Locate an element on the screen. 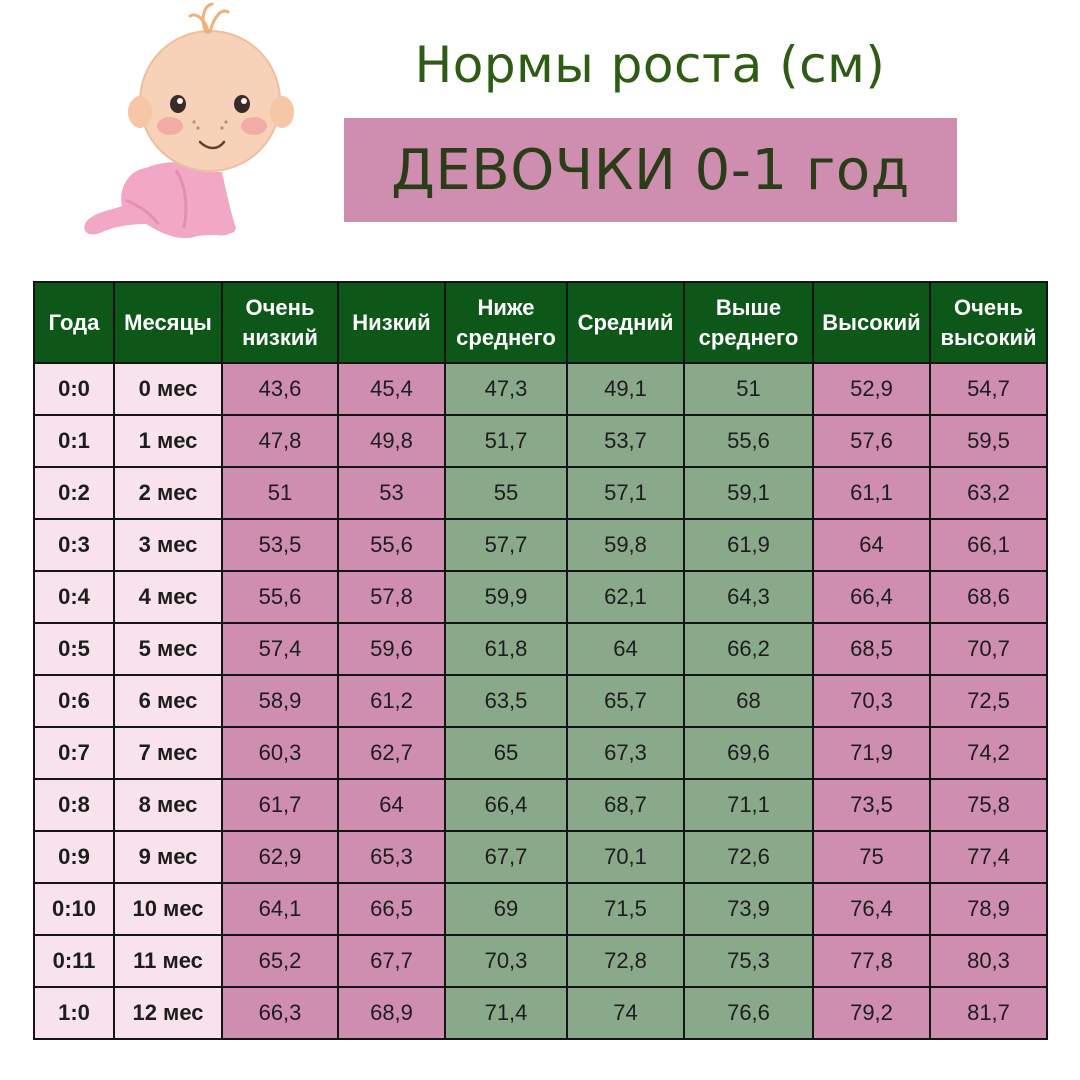 The width and height of the screenshot is (1080, 1080). height-value-cell: 75,8 is located at coordinates (988, 805).